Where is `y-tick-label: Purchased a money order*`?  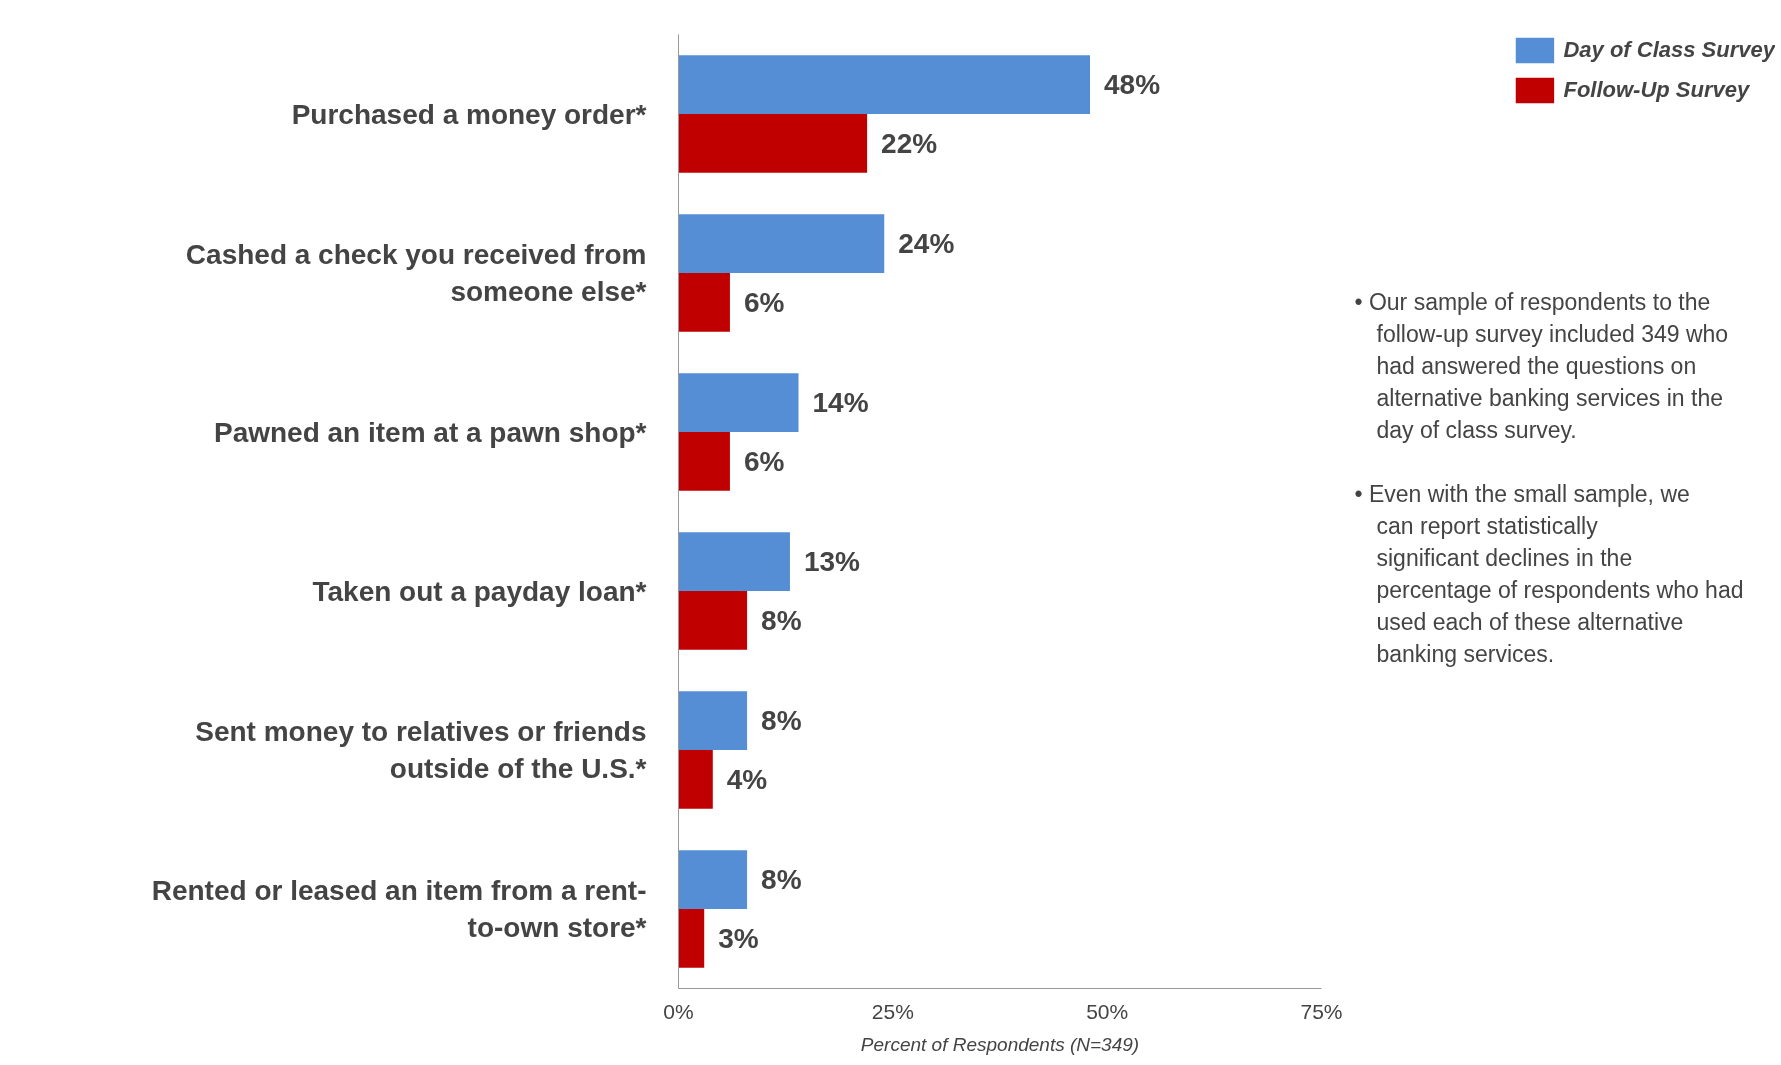
y-tick-label: Purchased a money order* is located at coordinates (469, 114).